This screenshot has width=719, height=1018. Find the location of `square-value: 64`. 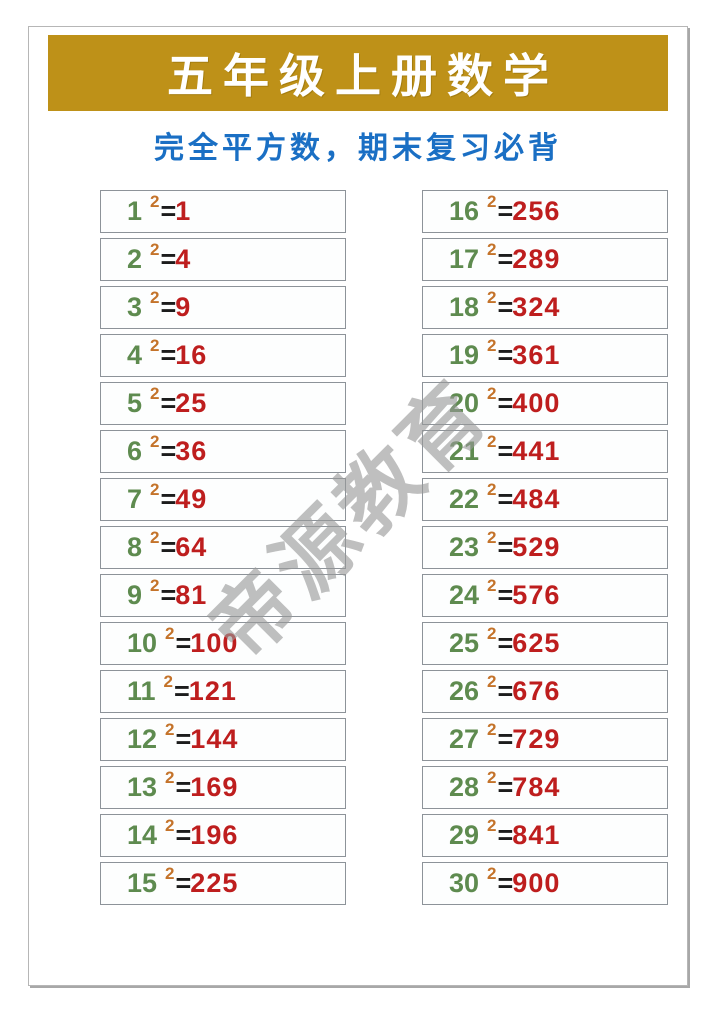

square-value: 64 is located at coordinates (191, 547).